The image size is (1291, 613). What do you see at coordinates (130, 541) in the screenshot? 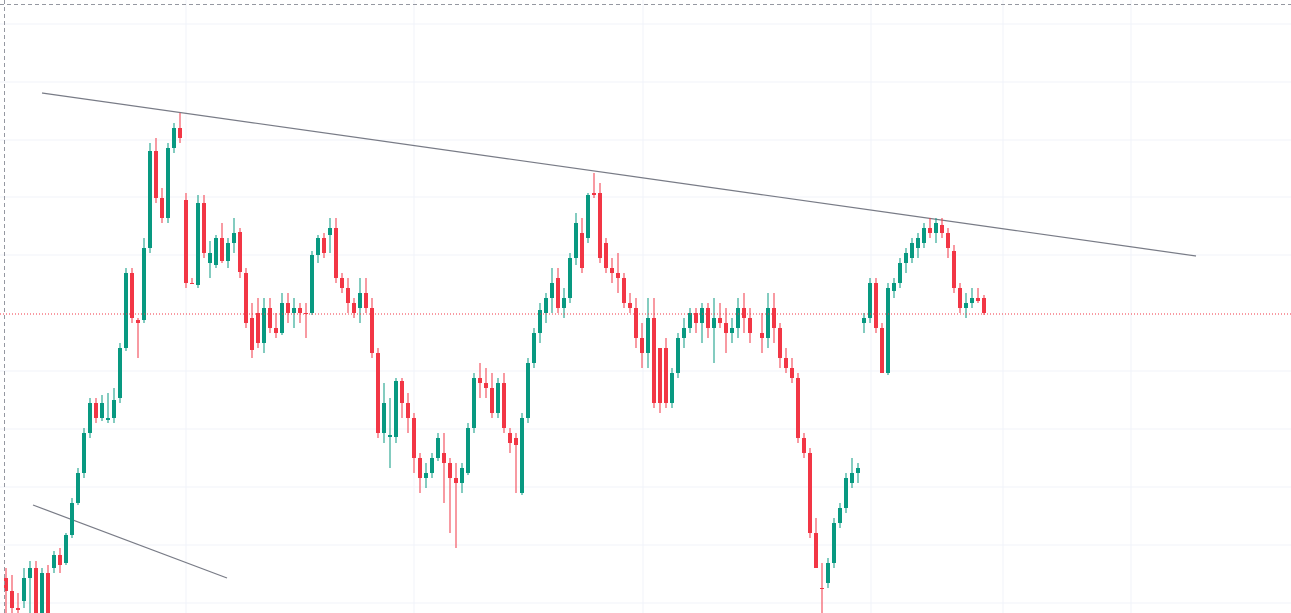
I see `trendline` at bounding box center [130, 541].